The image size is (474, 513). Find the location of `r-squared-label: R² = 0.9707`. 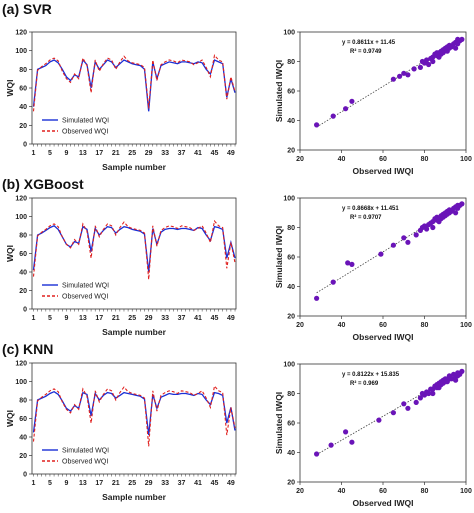

r-squared-label: R² = 0.9707 is located at coordinates (366, 217).